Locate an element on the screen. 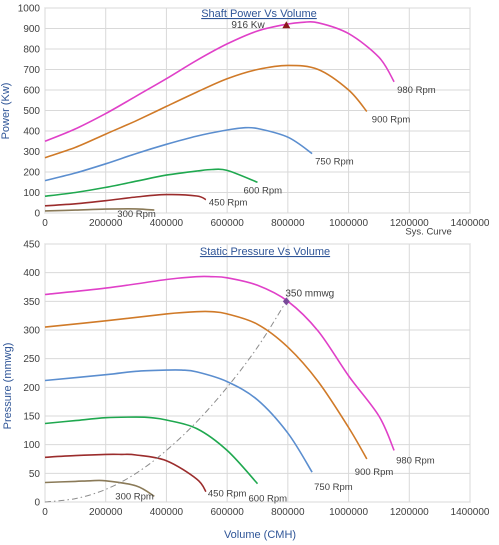 The image size is (499, 545). y-tick-label: 900 is located at coordinates (31, 29).